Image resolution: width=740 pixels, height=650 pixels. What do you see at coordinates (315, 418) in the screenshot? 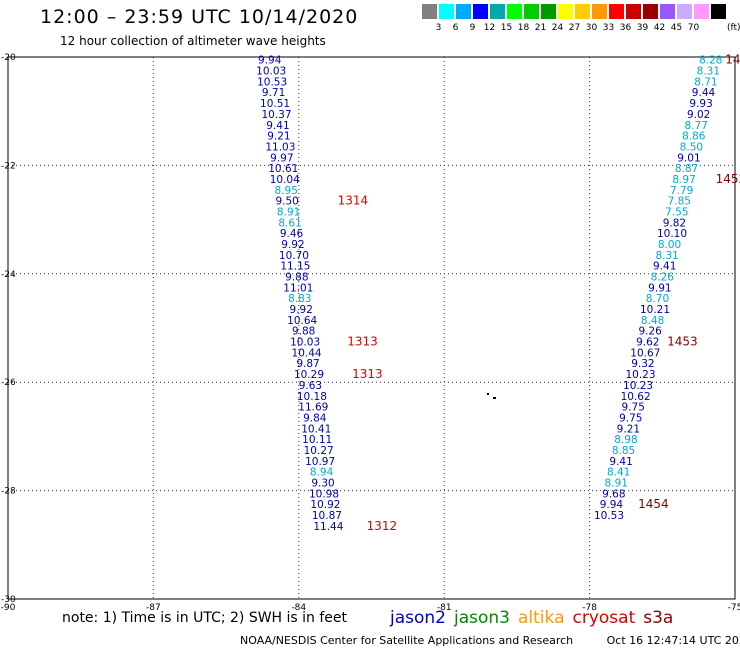
I see `wave-height-value: 9.84` at bounding box center [315, 418].